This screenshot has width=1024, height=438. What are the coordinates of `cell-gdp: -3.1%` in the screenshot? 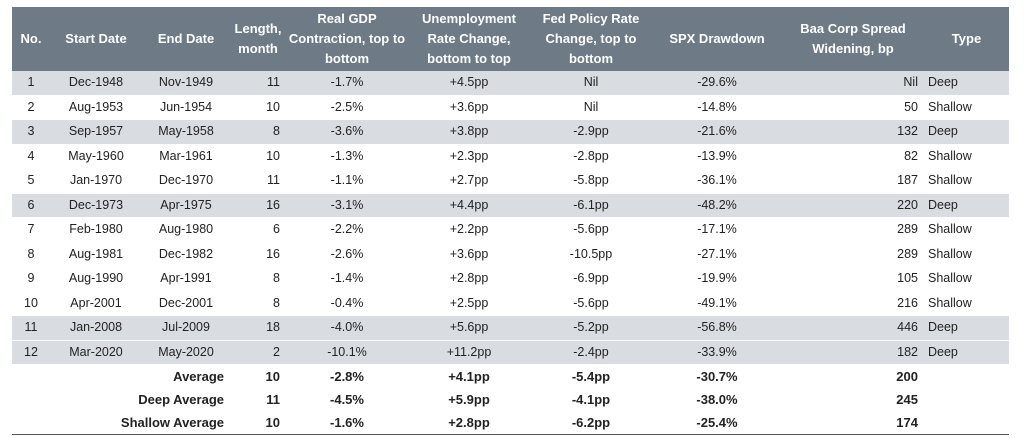 It's located at (347, 205).